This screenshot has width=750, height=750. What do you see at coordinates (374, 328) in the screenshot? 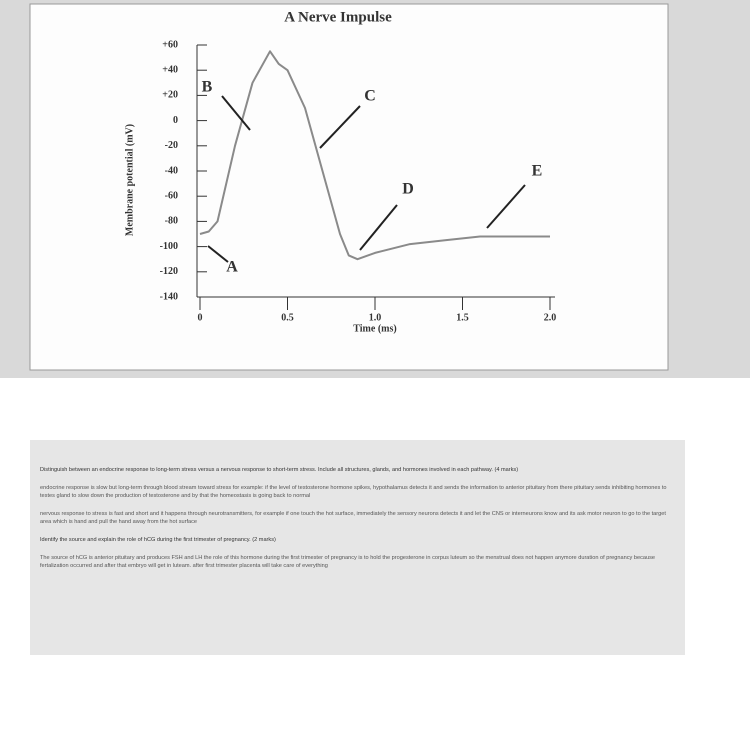
I see `x-axis-label: Time (ms)` at bounding box center [374, 328].